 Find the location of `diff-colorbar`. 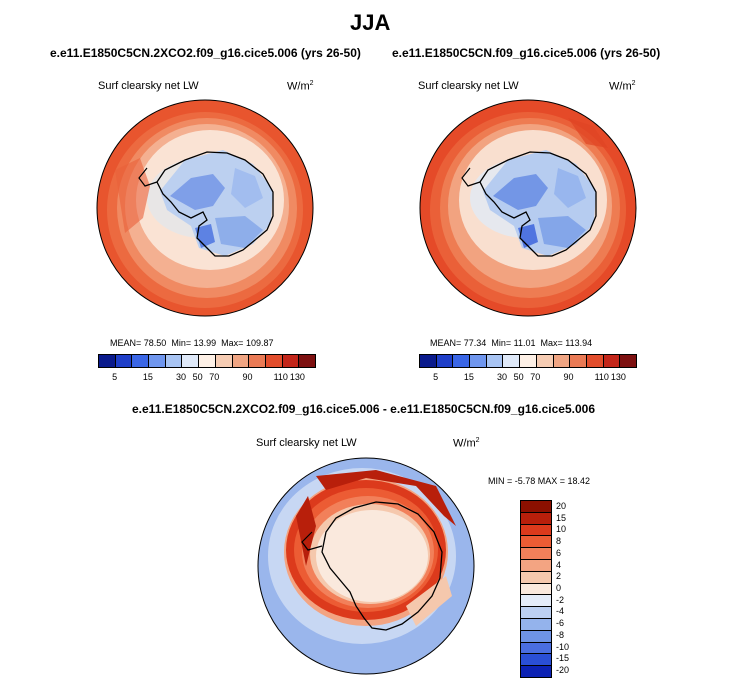

diff-colorbar is located at coordinates (536, 589).